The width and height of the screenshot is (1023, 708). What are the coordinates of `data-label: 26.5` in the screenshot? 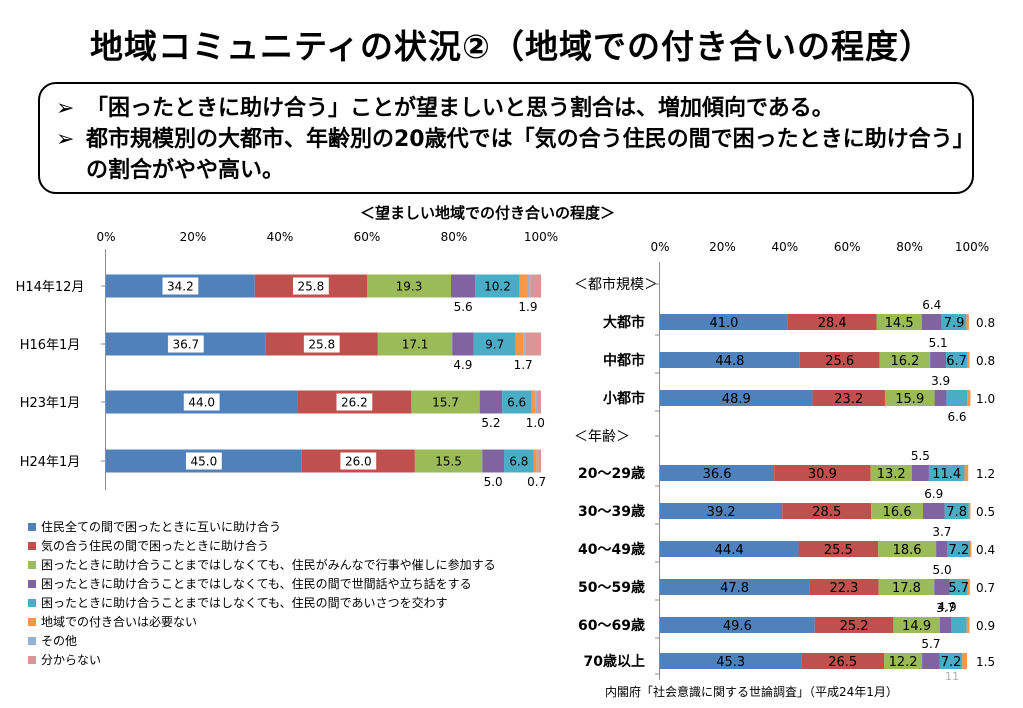 It's located at (842, 662).